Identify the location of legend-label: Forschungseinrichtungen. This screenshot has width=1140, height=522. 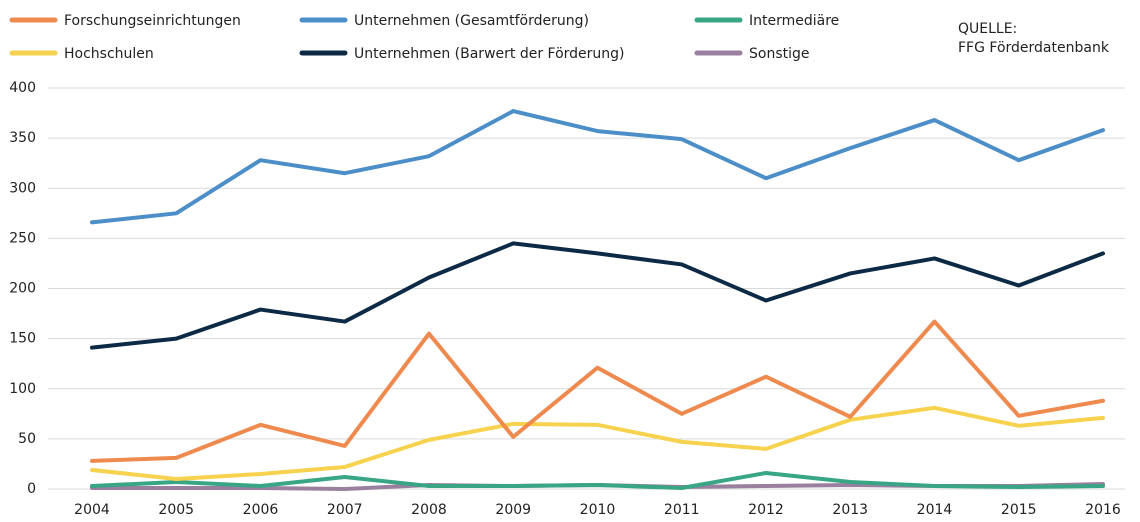
(152, 21).